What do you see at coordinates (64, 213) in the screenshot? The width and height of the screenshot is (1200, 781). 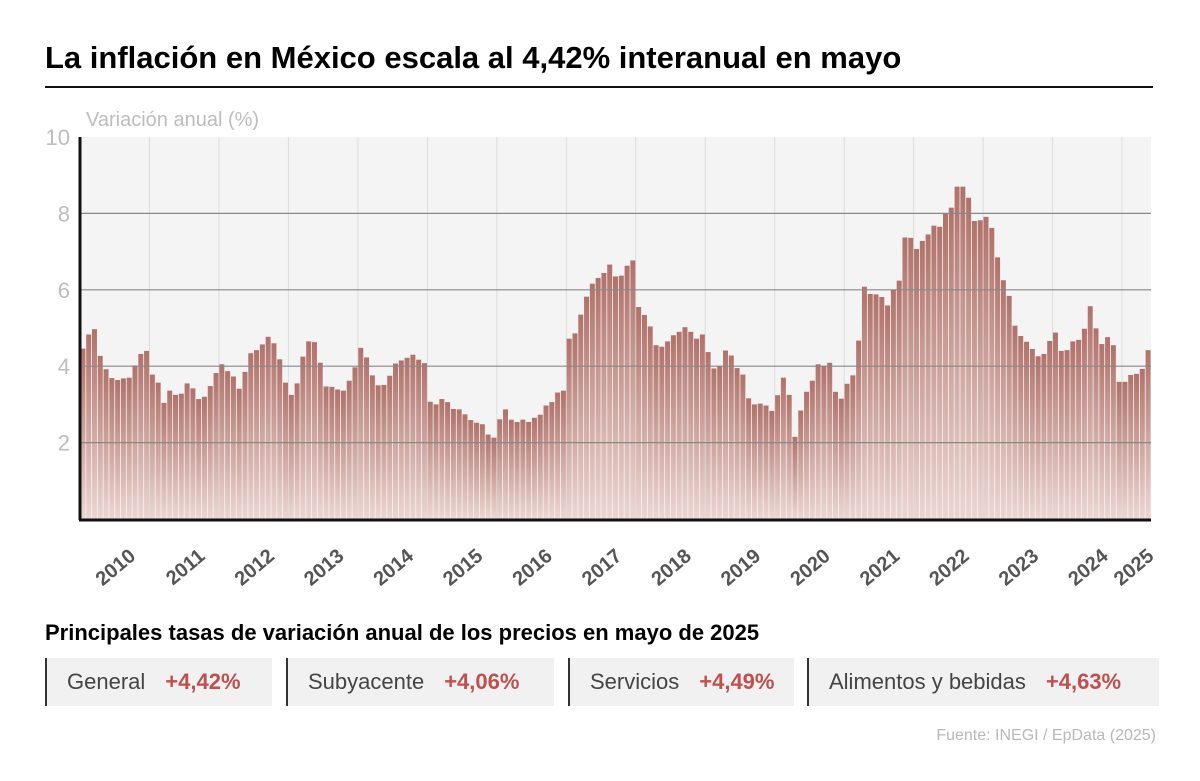 I see `y-tick-label: 8` at bounding box center [64, 213].